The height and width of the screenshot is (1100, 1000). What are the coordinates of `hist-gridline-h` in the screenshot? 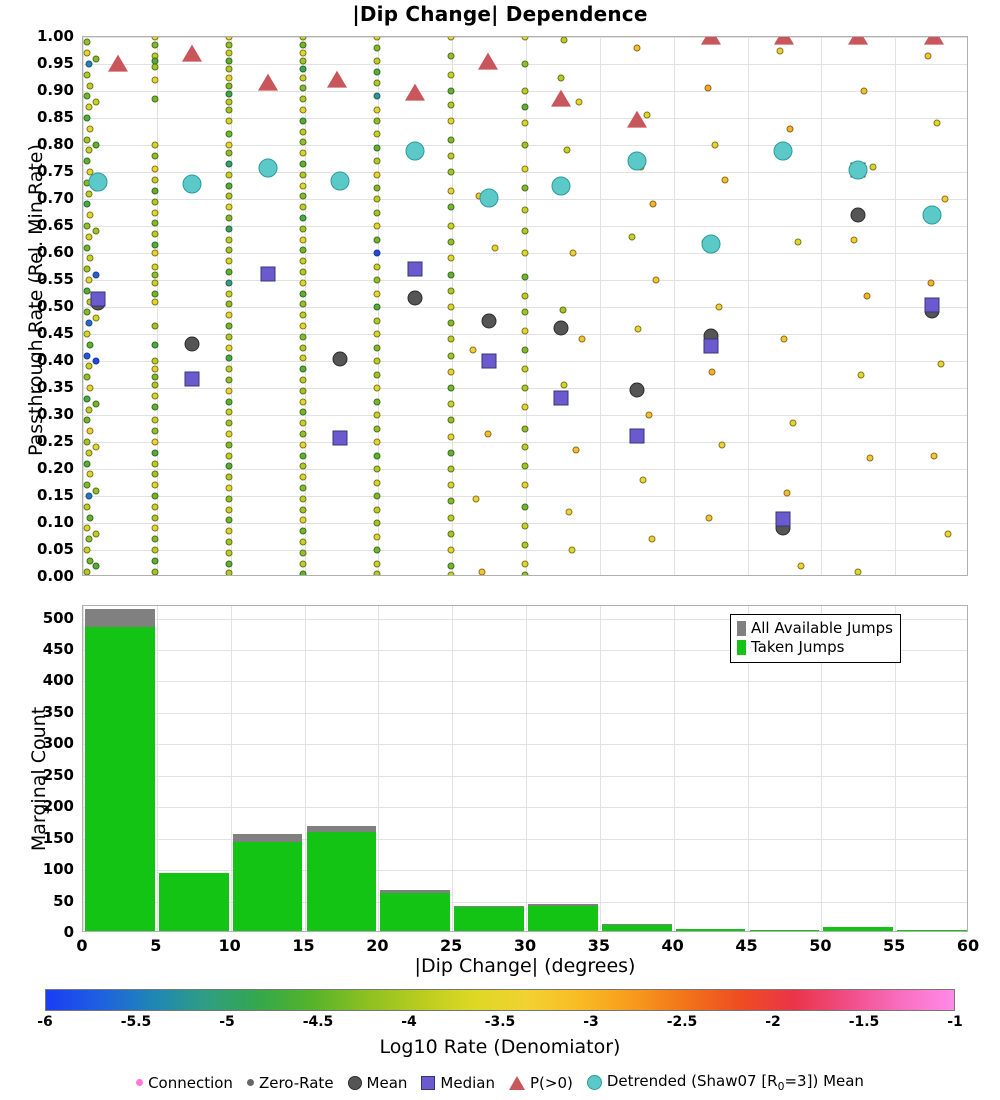 It's located at (525, 776).